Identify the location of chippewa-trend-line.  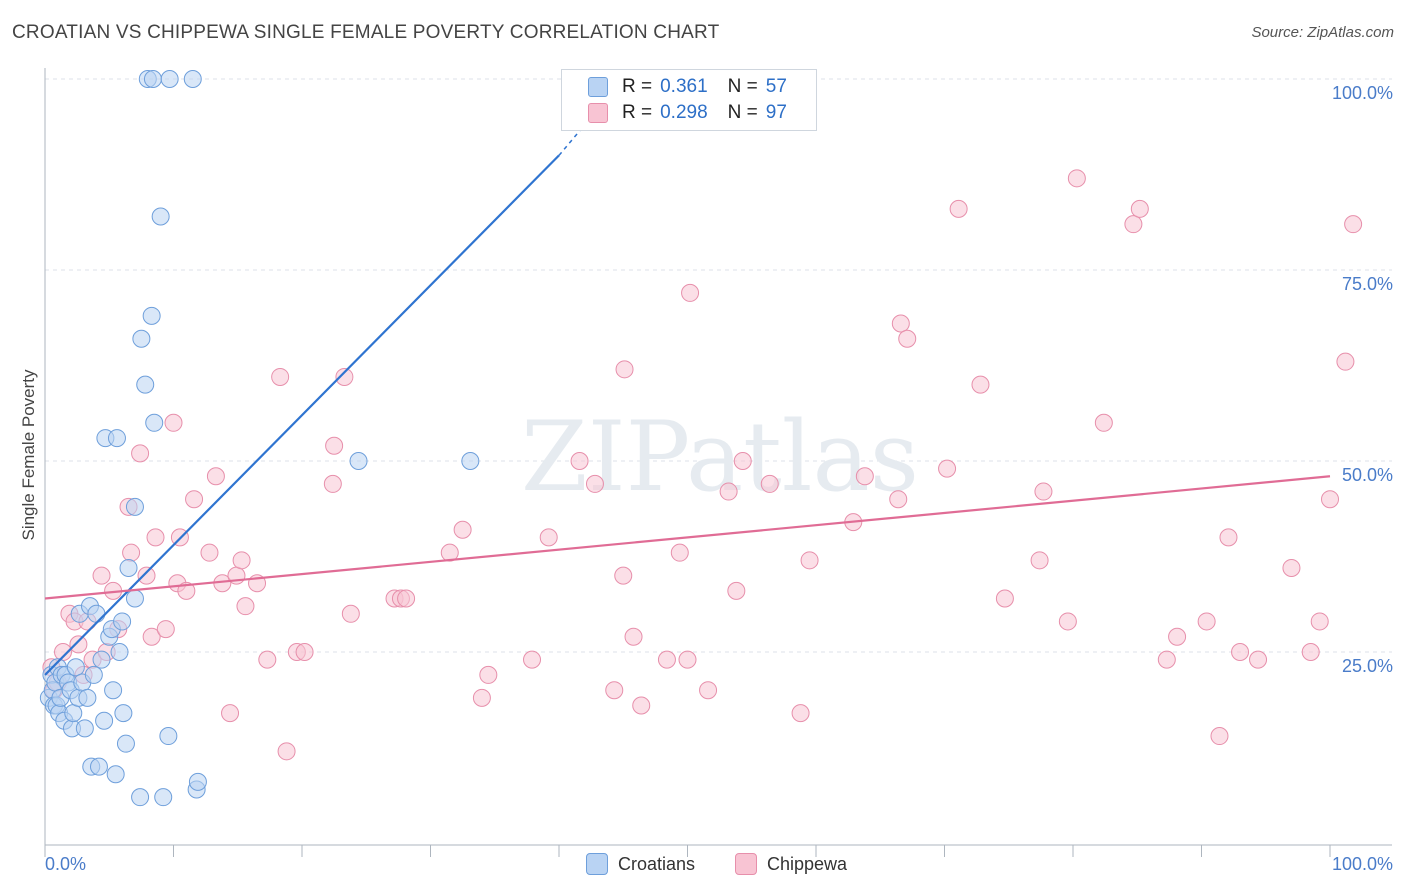
(687, 537).